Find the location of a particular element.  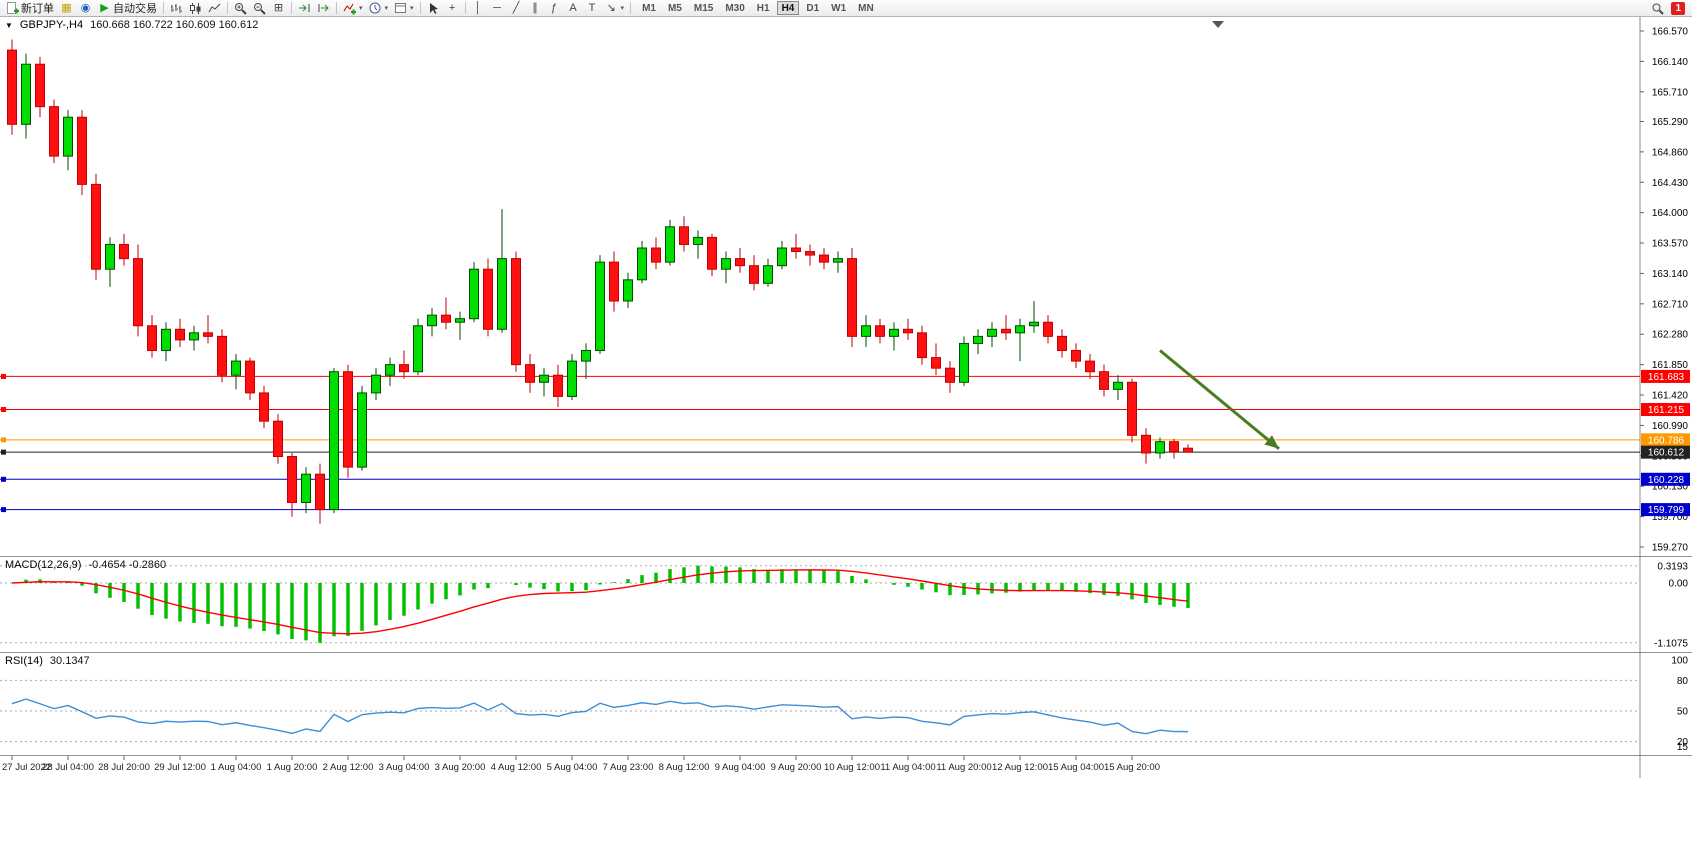

trendline-icon: ╱ is located at coordinates (516, 7).